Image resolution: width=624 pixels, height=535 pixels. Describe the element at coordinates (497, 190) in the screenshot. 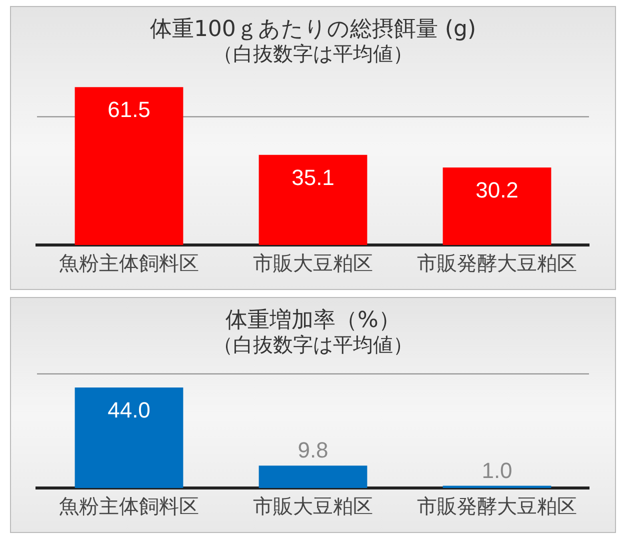

I see `data-label: 30.2` at that location.